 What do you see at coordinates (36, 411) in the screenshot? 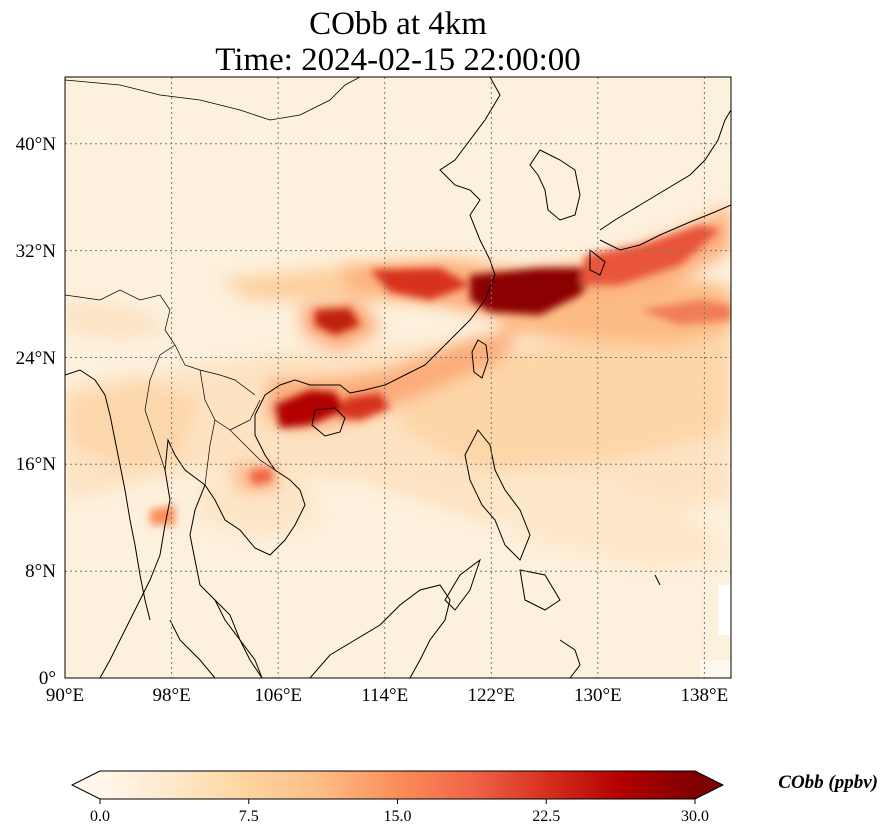
I see `latitude-tick-labels: 0° 8°N 16°N 24°N 32°N 40°N` at bounding box center [36, 411].